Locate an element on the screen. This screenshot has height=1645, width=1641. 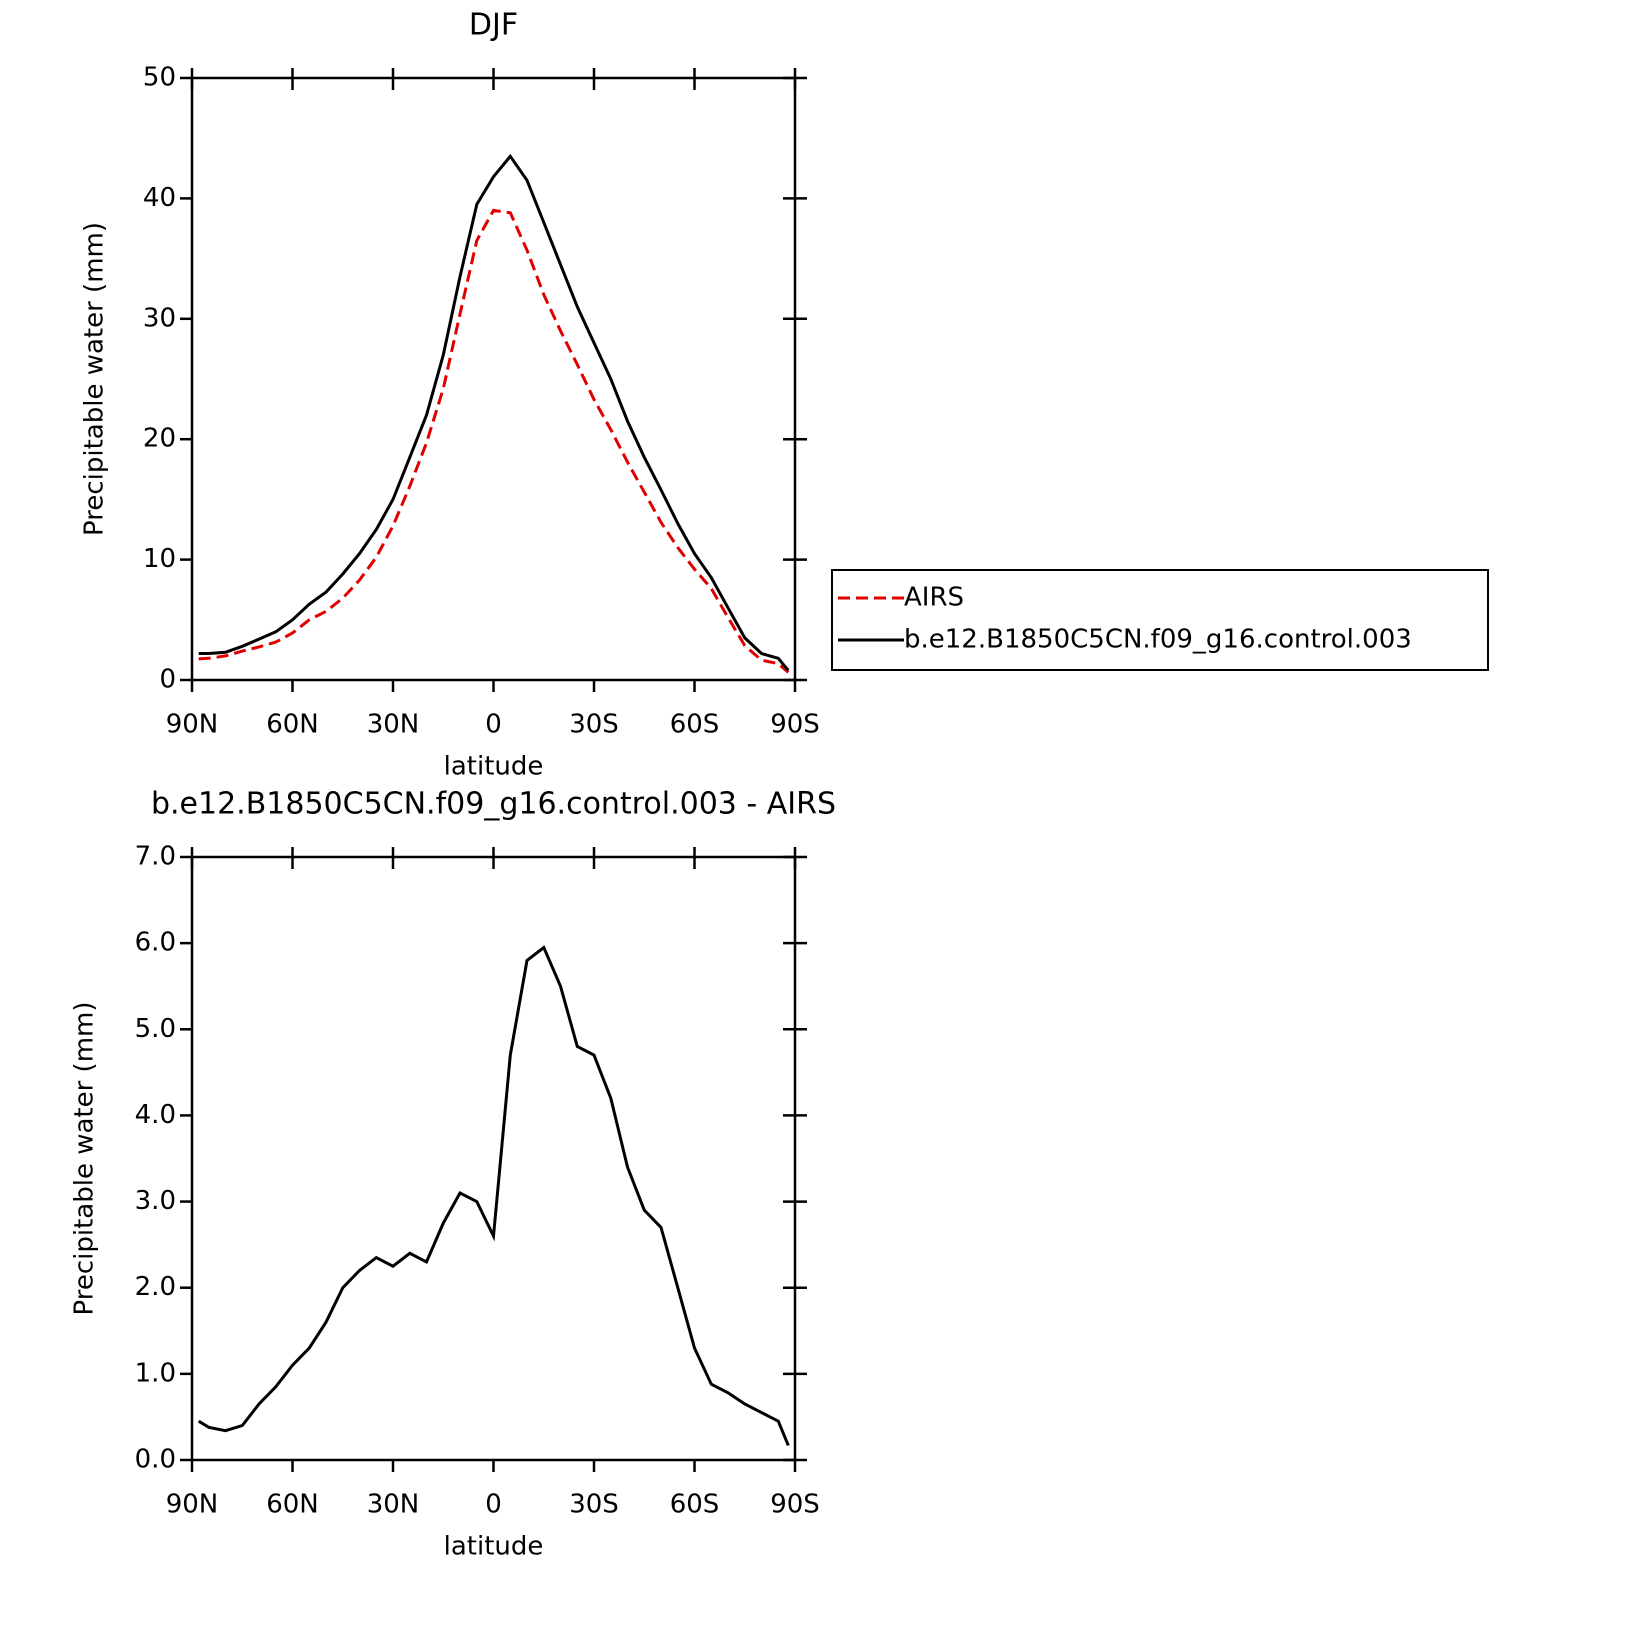
y-tick-label: 5.0 is located at coordinates (155, 1029).